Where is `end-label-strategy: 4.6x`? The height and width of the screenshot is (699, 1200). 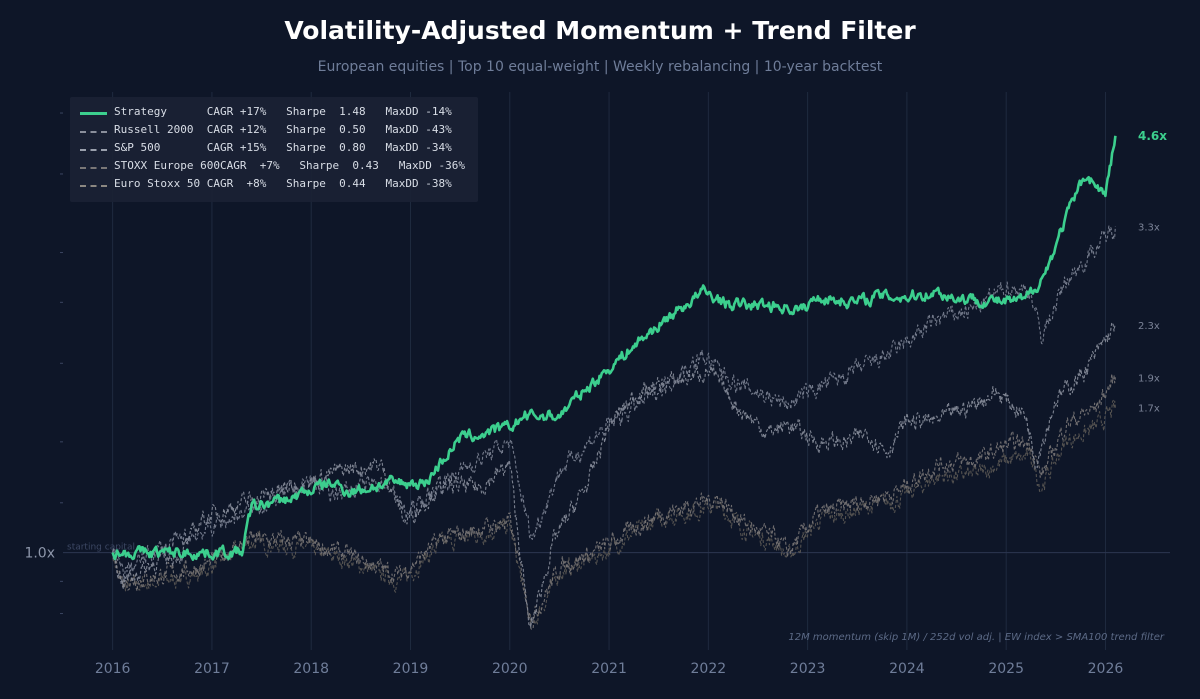
end-label-strategy: 4.6x is located at coordinates (1152, 136).